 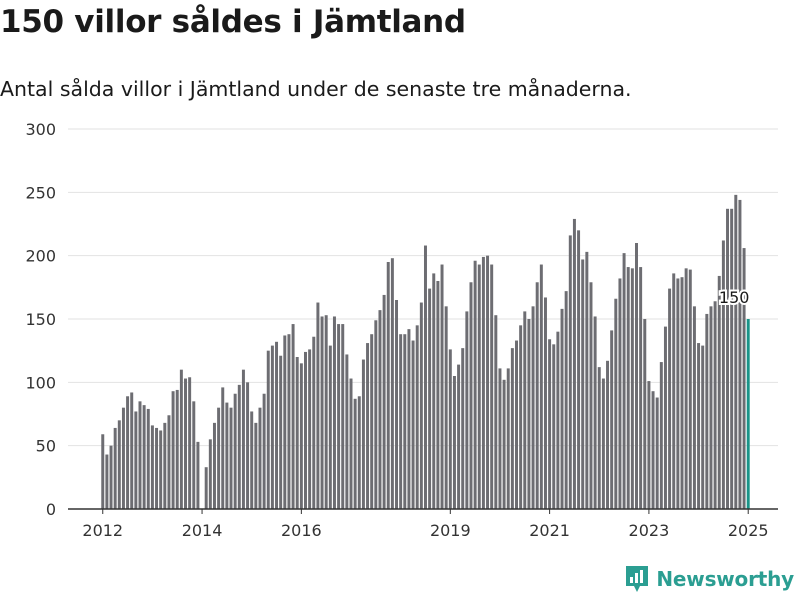 What do you see at coordinates (40, 319) in the screenshot?
I see `y-tick-label: 150` at bounding box center [40, 319].